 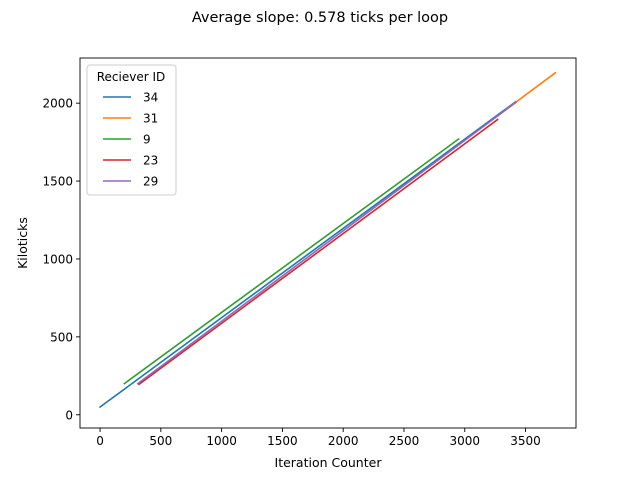 I want to click on x-tick-label: 2500, so click(x=404, y=441).